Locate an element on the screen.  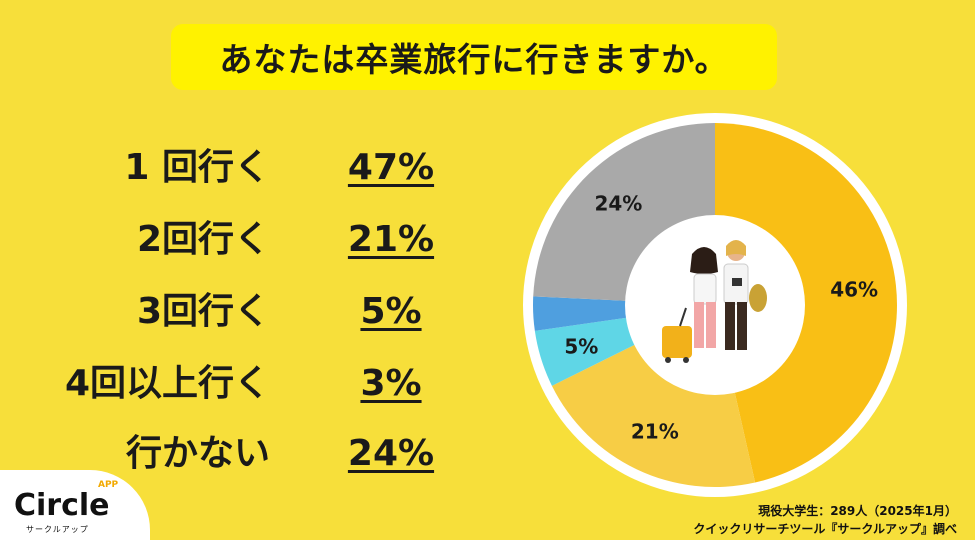
logo-app-tag: APP is located at coordinates (108, 485).